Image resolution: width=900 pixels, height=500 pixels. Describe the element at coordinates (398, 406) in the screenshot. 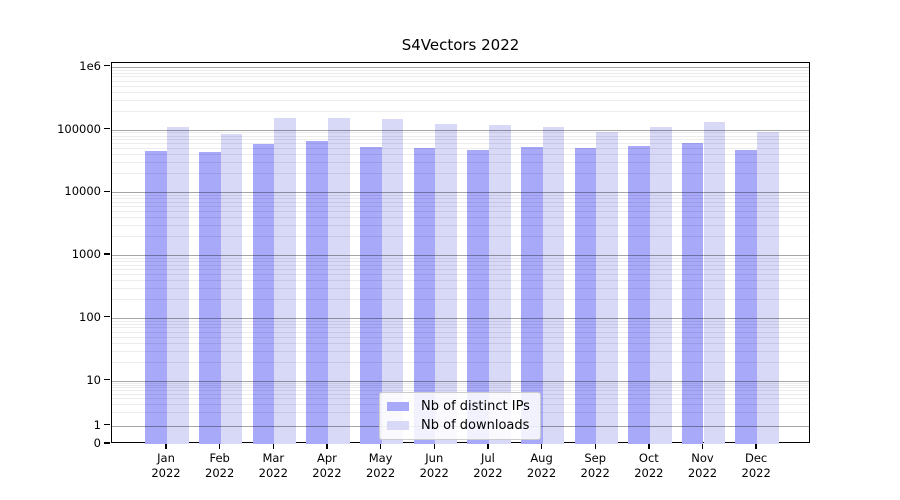

I see `legend-swatch-distinct-ips` at that location.